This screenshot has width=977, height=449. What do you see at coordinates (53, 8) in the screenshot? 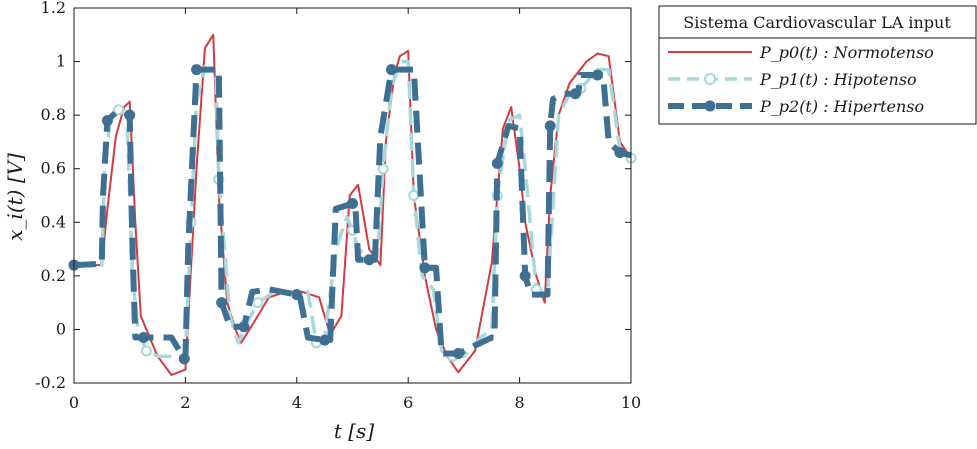
I see `y-tick-label: 1.2` at bounding box center [53, 8].